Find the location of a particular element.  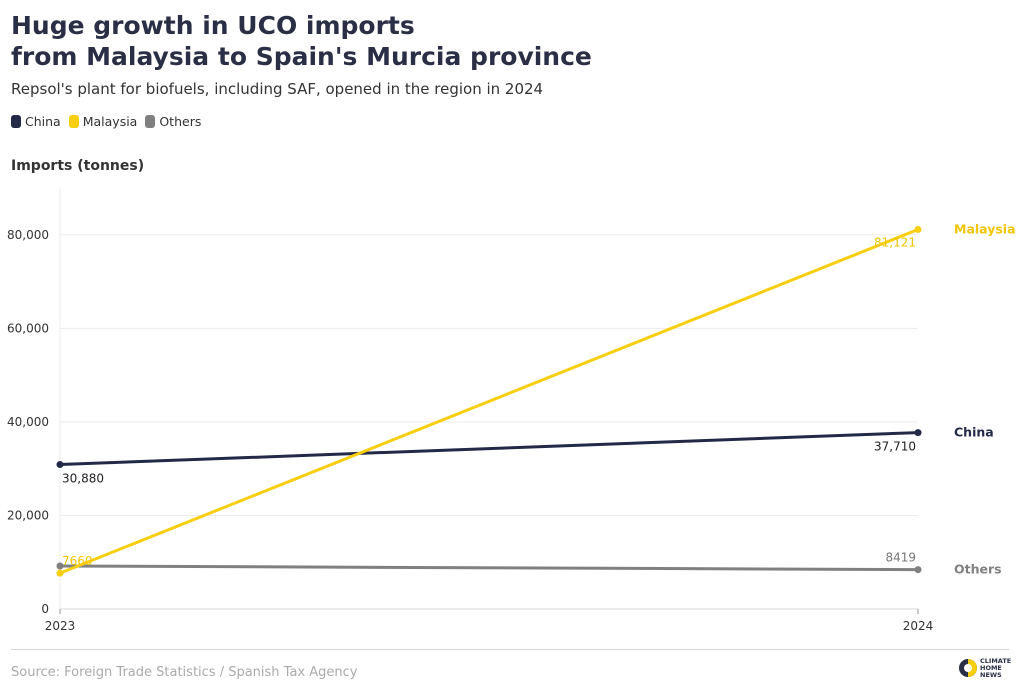

logo-line-1: CLIMATE is located at coordinates (996, 660).